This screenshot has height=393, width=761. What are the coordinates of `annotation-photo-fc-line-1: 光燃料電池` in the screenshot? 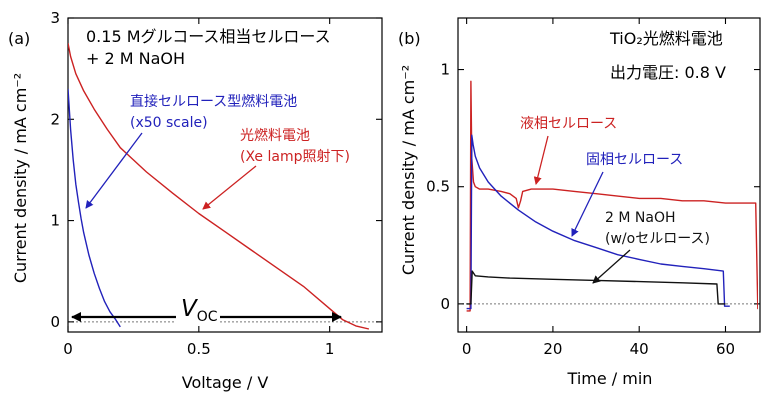 It's located at (275, 135).